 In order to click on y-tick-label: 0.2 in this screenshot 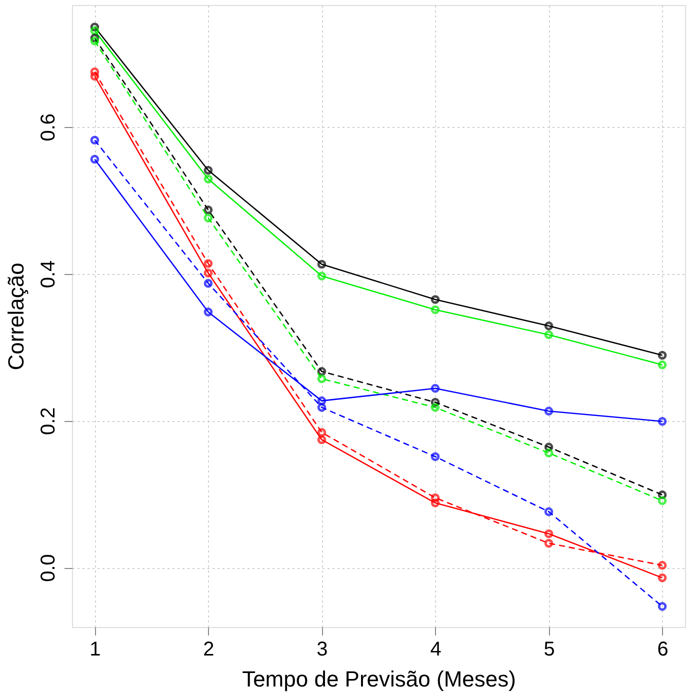, I will do `click(49, 421)`.